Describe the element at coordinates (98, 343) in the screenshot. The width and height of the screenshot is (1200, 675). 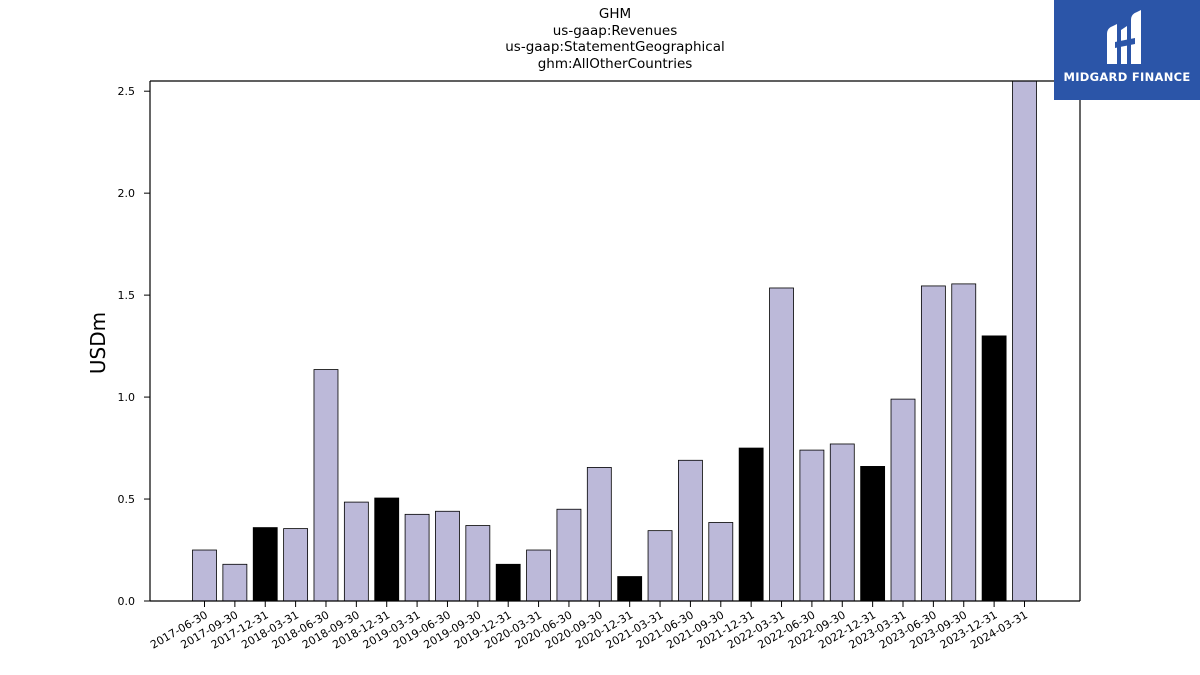
I see `y-axis-label: USDm` at that location.